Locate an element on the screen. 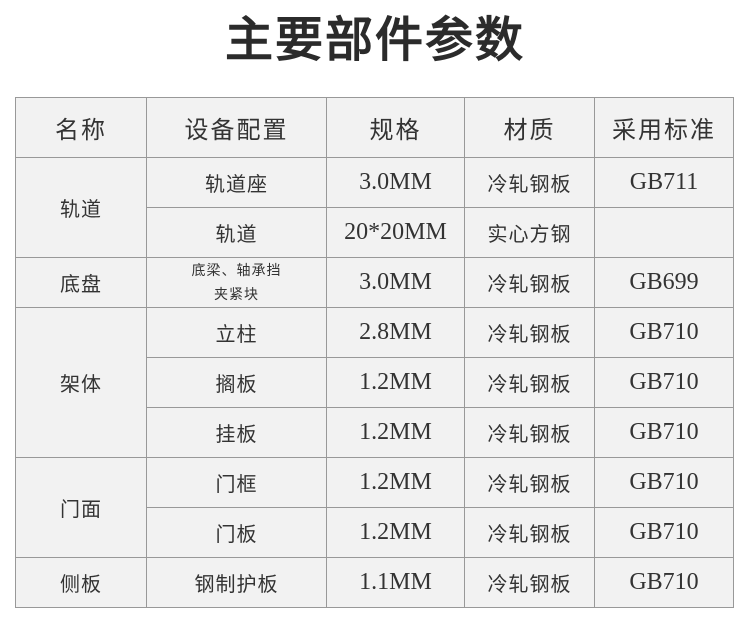 Image resolution: width=750 pixels, height=630 pixels. table-row: 搁板 1.2MM 冷轧钢板 GB710 is located at coordinates (375, 382).